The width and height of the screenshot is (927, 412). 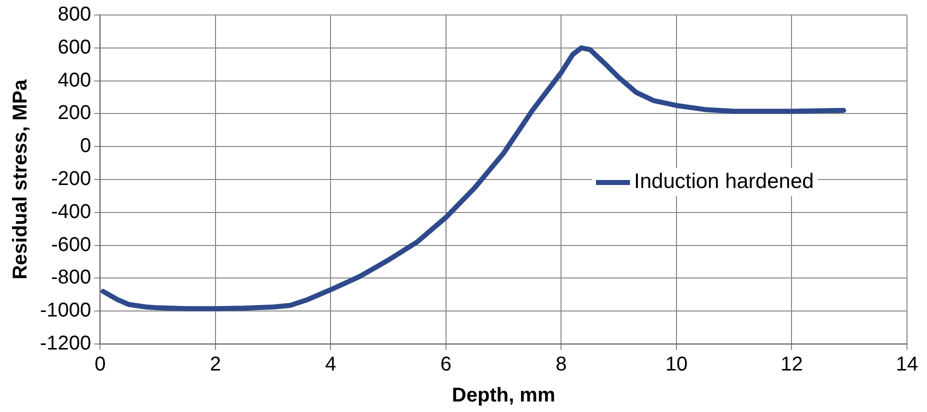 What do you see at coordinates (330, 365) in the screenshot?
I see `x-tick-label: 4` at bounding box center [330, 365].